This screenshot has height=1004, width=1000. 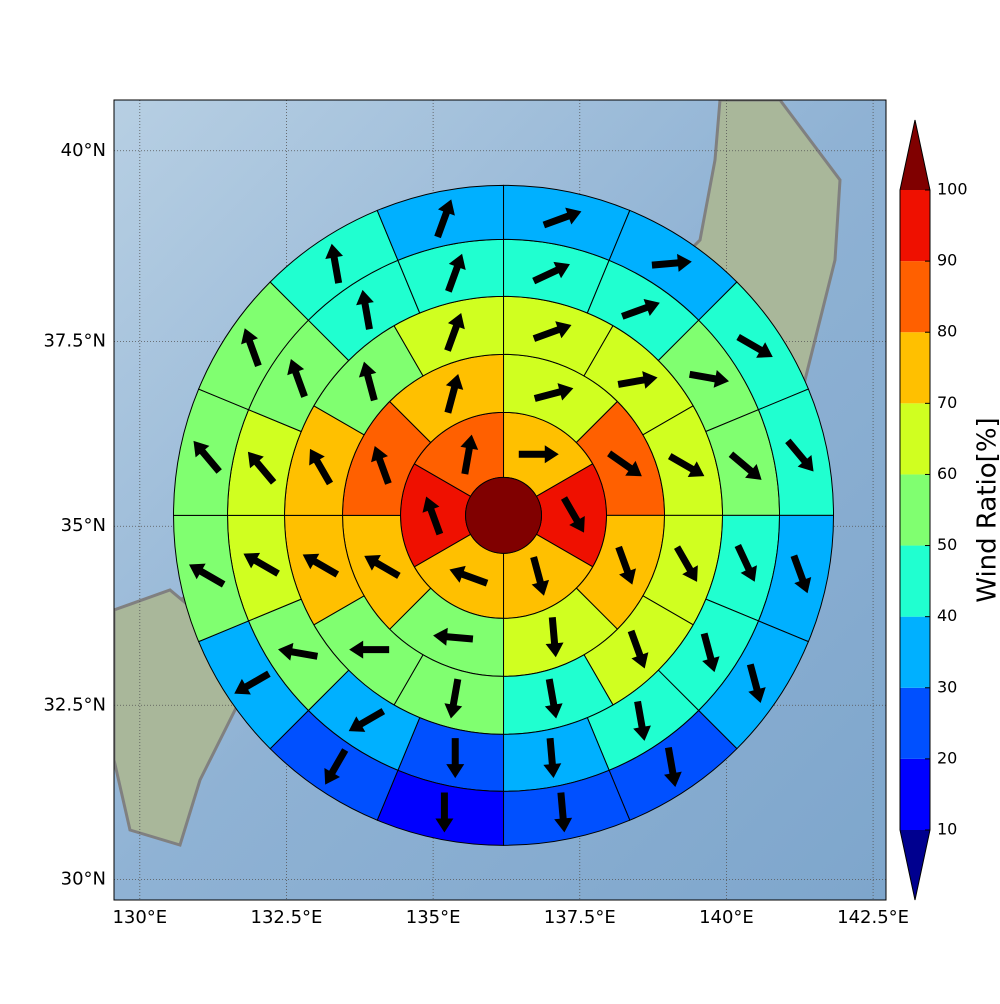 I want to click on y-tick-label: 30°N, so click(x=83, y=878).